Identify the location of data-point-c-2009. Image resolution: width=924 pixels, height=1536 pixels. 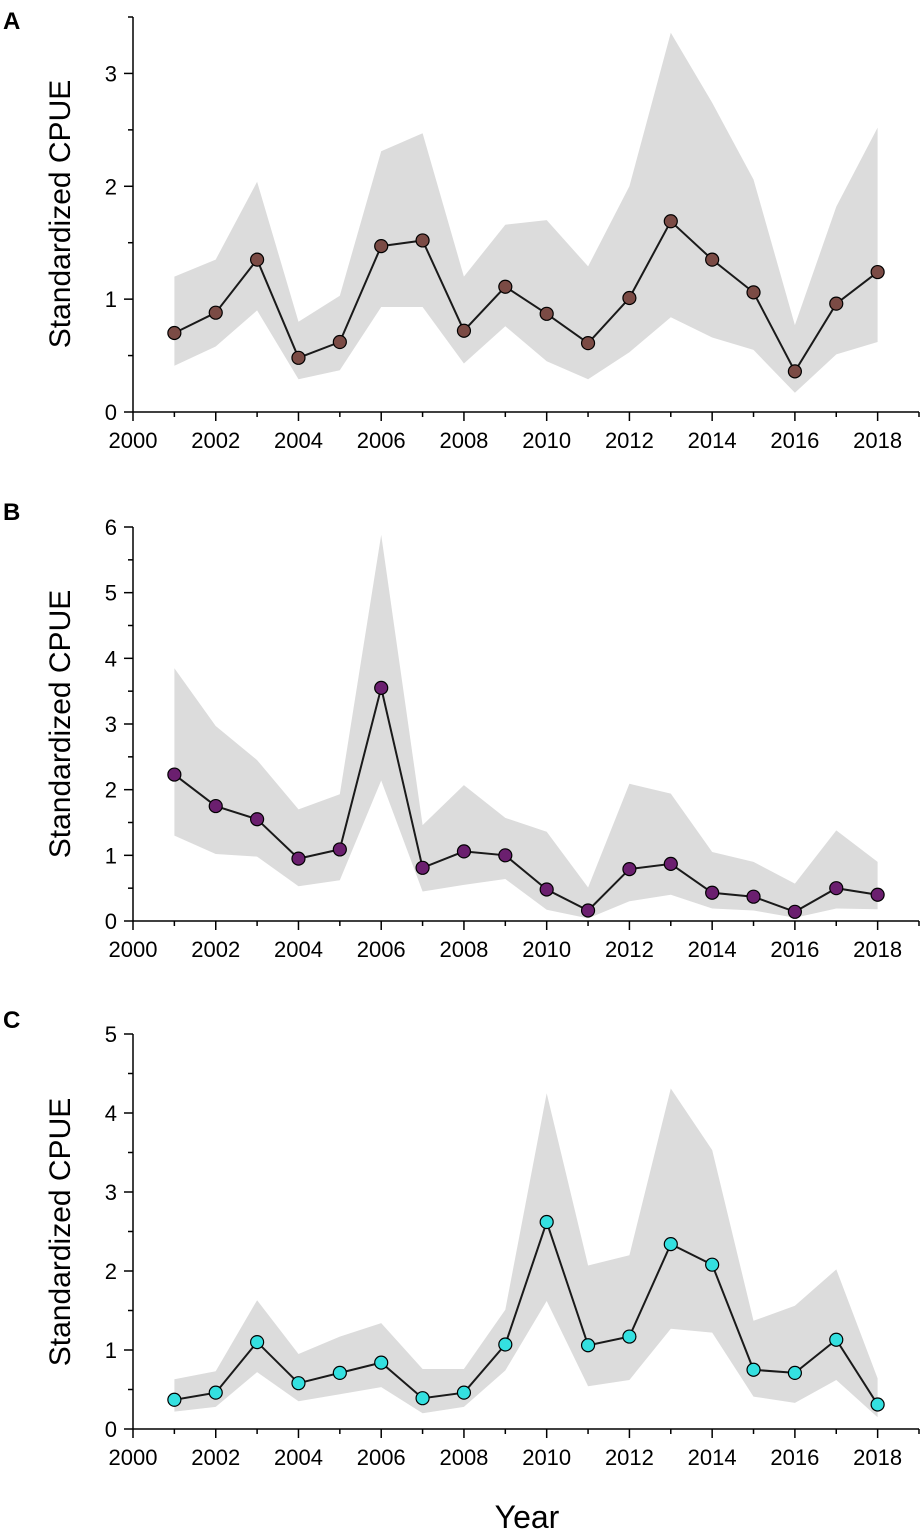
(505, 1344).